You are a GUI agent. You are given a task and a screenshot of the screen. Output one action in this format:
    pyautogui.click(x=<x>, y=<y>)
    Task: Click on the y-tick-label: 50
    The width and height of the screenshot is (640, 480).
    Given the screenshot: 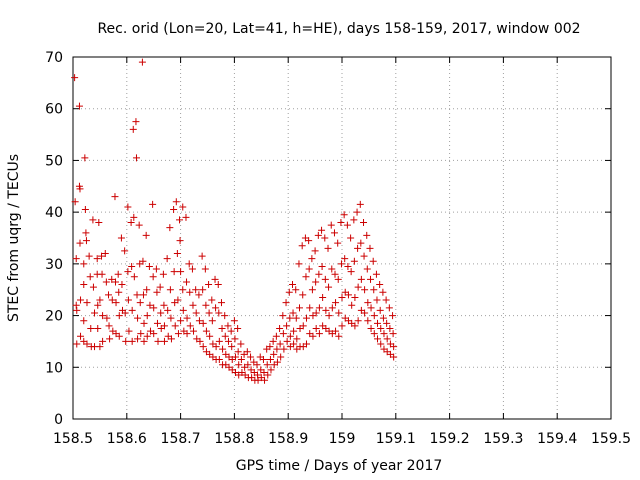 What is the action you would take?
    pyautogui.click(x=54, y=161)
    